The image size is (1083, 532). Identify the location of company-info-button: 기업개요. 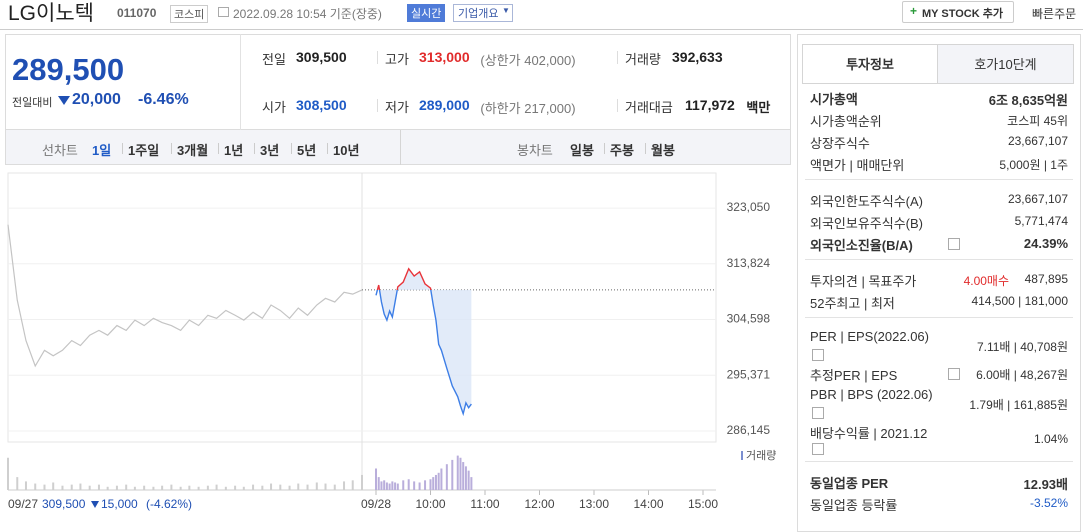
(483, 13).